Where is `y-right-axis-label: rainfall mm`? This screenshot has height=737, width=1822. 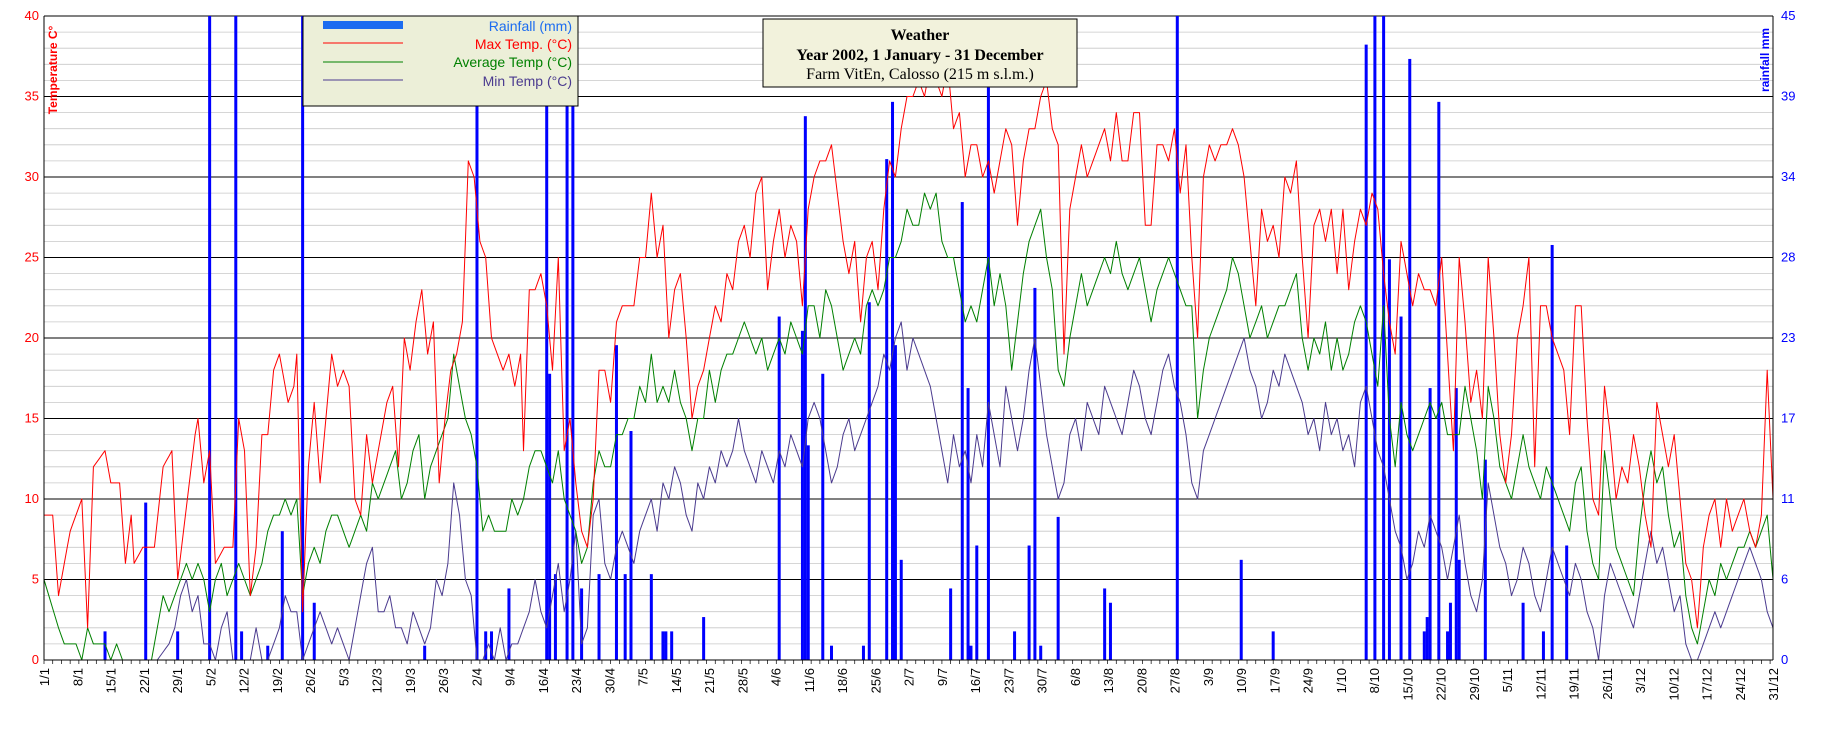 y-right-axis-label: rainfall mm is located at coordinates (1765, 60).